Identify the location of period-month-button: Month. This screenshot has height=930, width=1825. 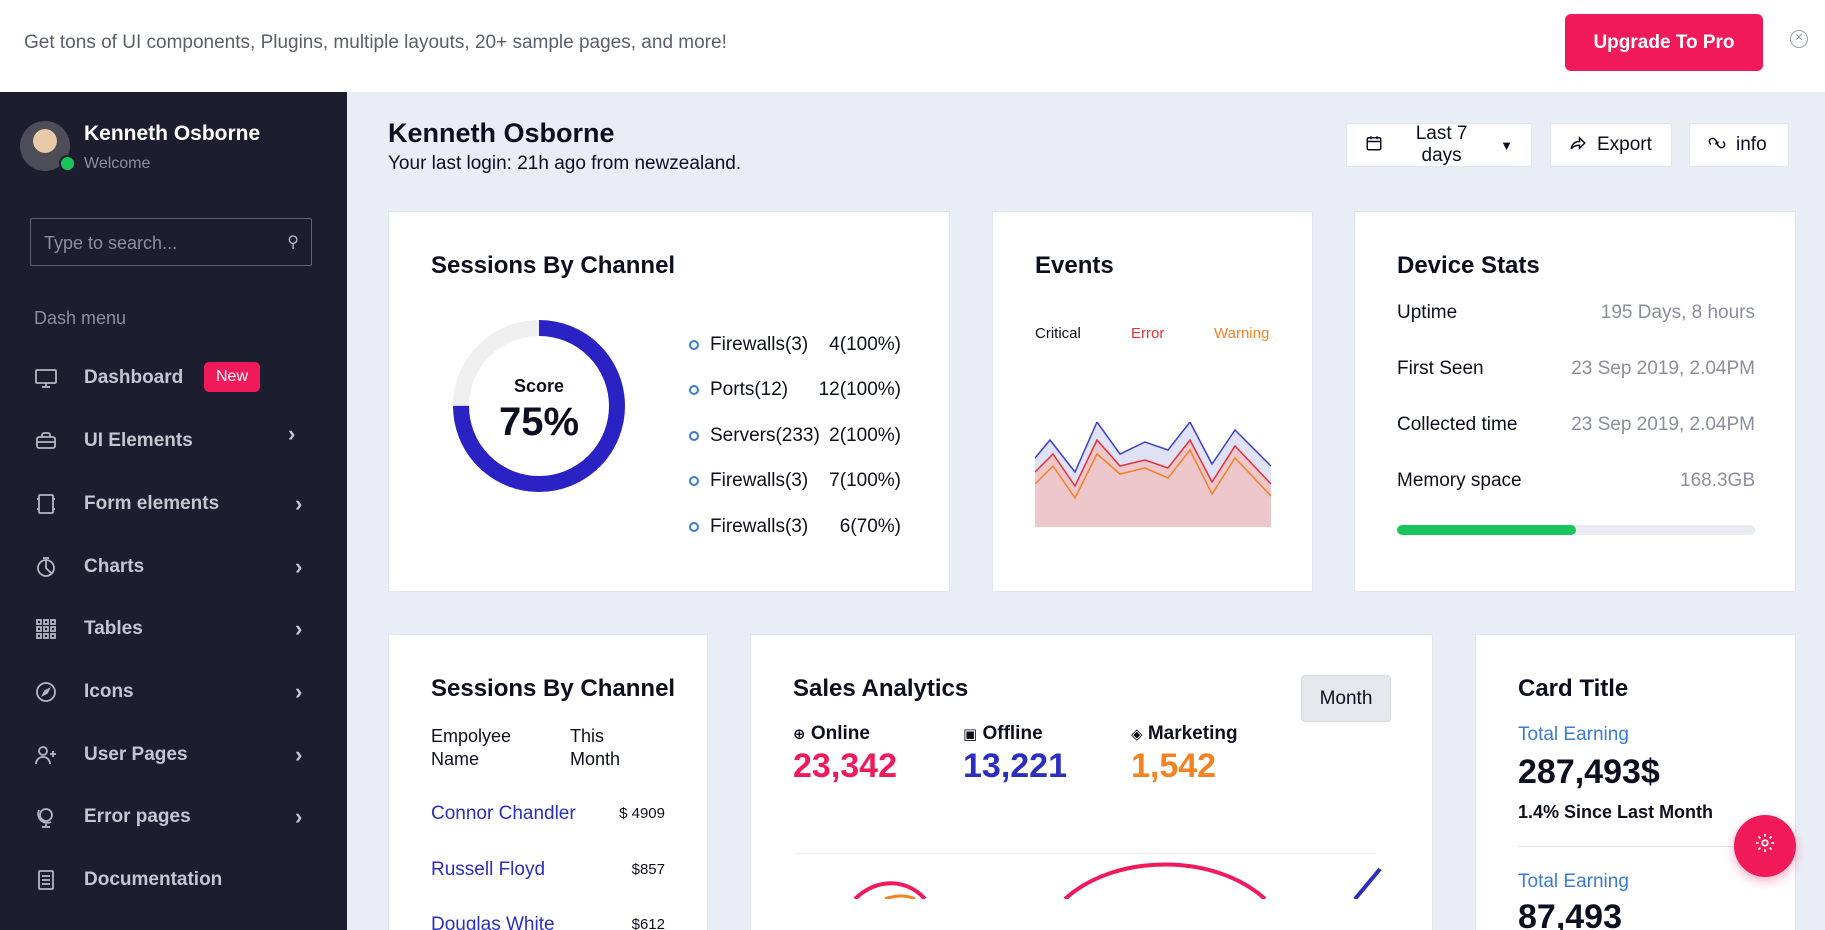
(1346, 698).